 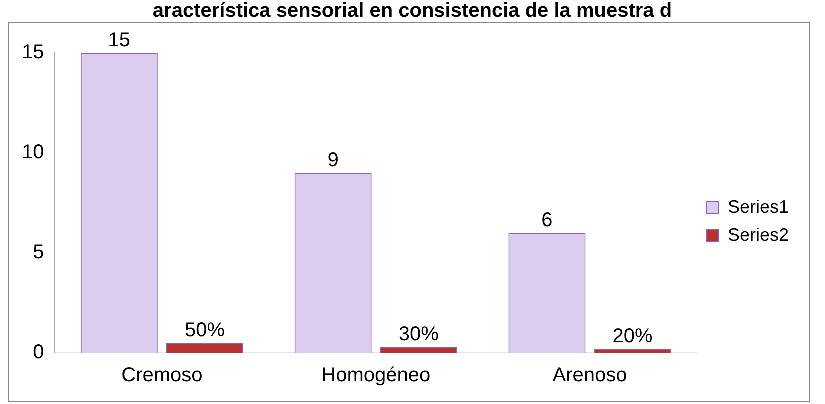 What do you see at coordinates (38, 353) in the screenshot?
I see `y-tick-label: 0` at bounding box center [38, 353].